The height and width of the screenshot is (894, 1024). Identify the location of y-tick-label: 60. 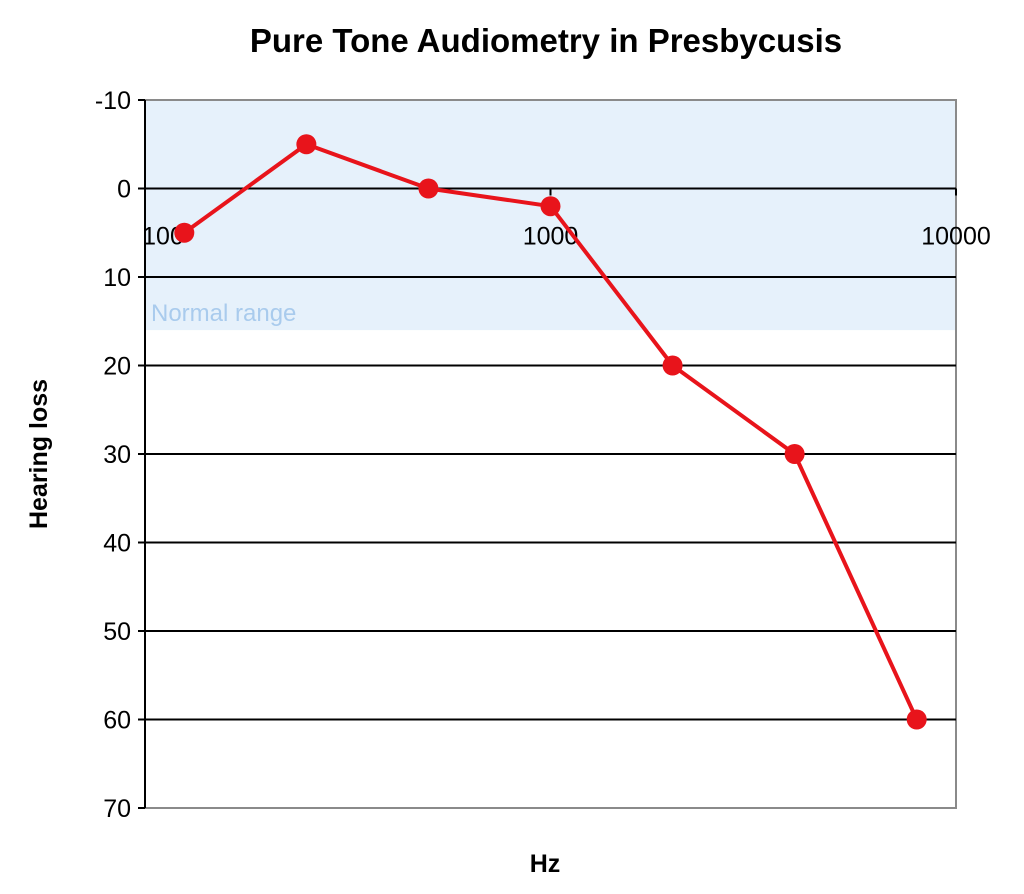
(117, 721).